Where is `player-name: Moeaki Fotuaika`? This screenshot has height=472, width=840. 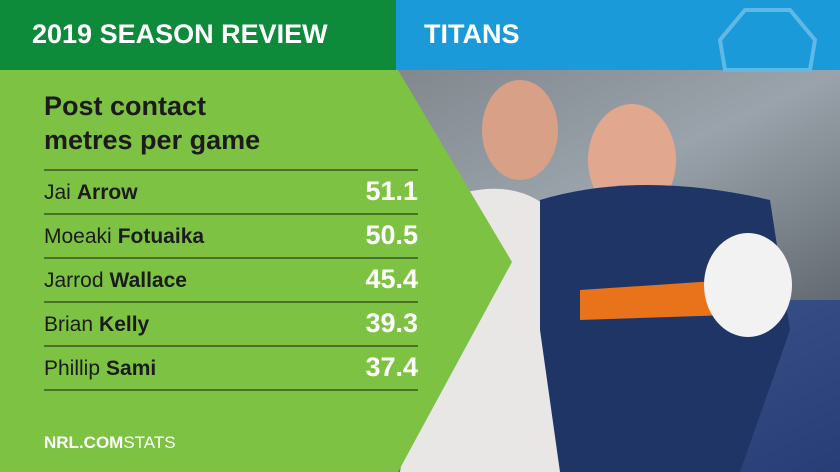 player-name: Moeaki Fotuaika is located at coordinates (124, 236).